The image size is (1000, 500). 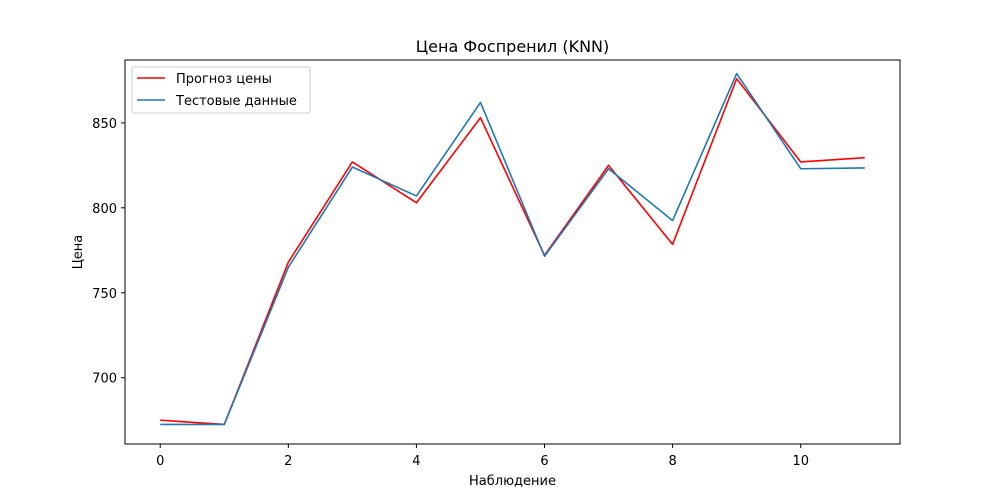 I want to click on x-axis-ticks: 0 2 4 6 8 10, so click(x=482, y=456).